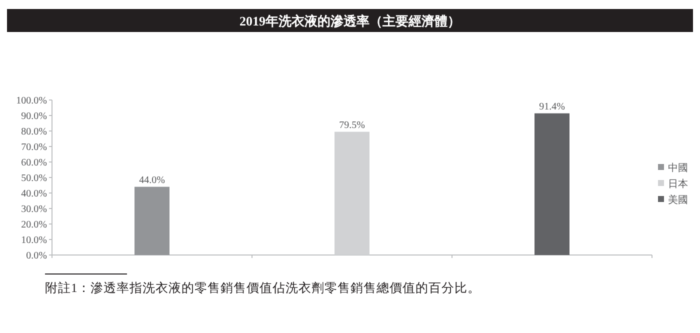 This screenshot has height=333, width=700. Describe the element at coordinates (31, 101) in the screenshot. I see `y-tick-label: 100.0%` at that location.